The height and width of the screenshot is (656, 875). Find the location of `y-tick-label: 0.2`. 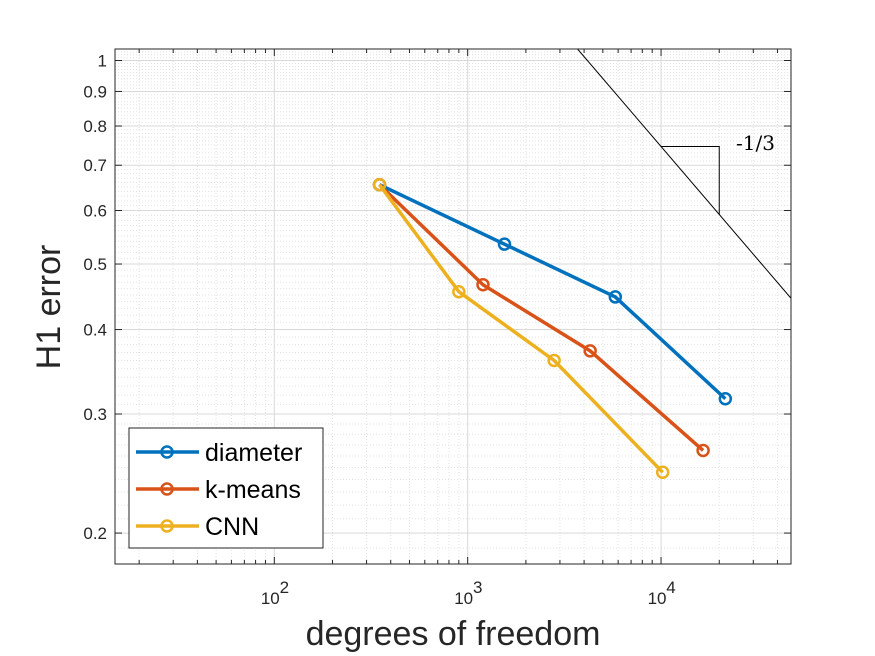

y-tick-label: 0.2 is located at coordinates (95, 533).